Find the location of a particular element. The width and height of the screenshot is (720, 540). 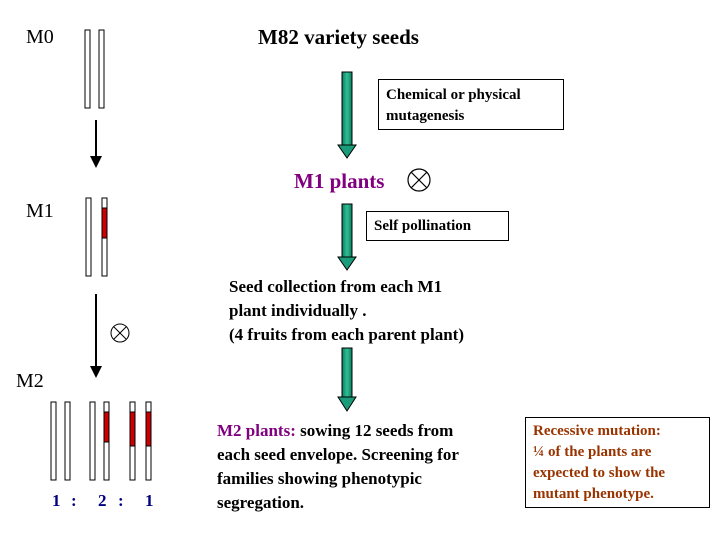

m2-line-4: segregation. is located at coordinates (261, 502).